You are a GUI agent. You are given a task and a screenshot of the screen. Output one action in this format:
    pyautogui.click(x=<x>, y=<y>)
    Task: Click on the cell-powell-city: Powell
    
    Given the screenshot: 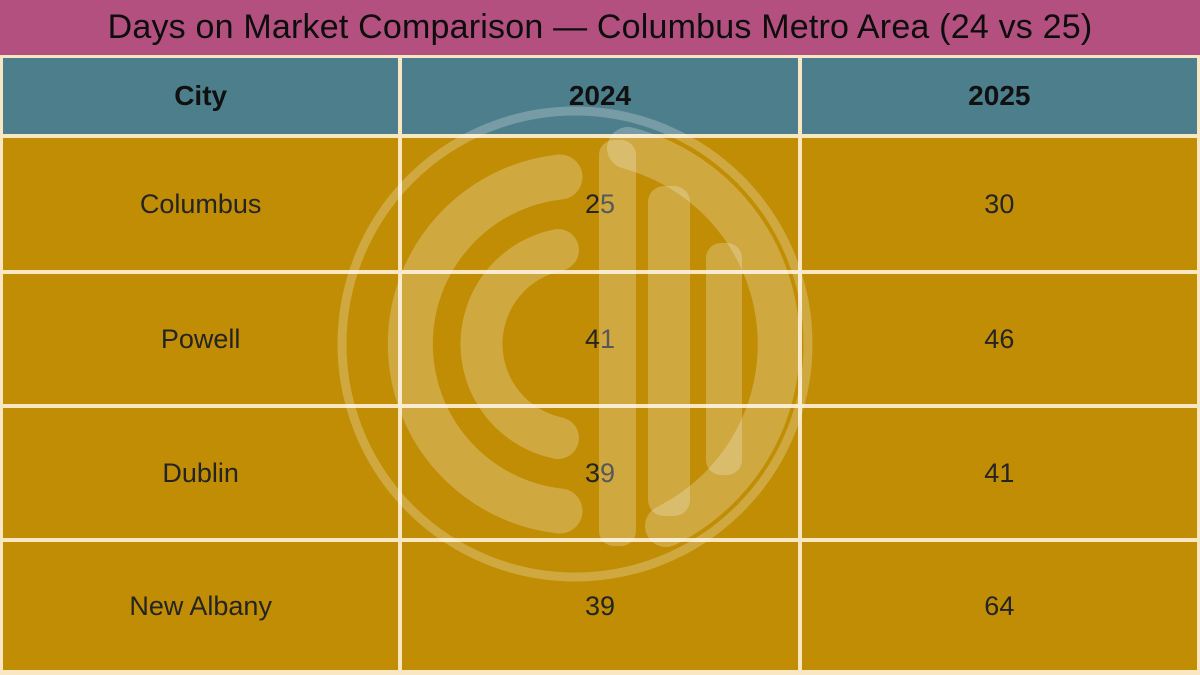 What is the action you would take?
    pyautogui.click(x=201, y=339)
    